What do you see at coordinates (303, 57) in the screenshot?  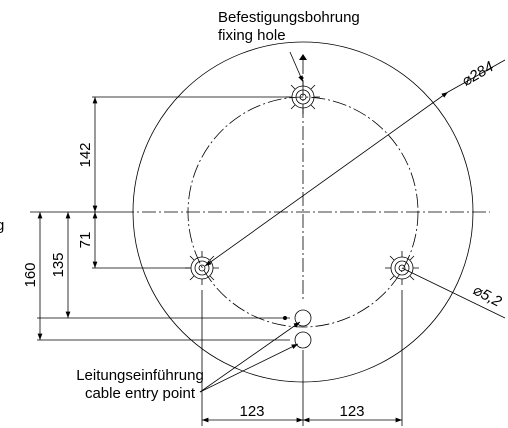 I see `screw-mark` at bounding box center [303, 57].